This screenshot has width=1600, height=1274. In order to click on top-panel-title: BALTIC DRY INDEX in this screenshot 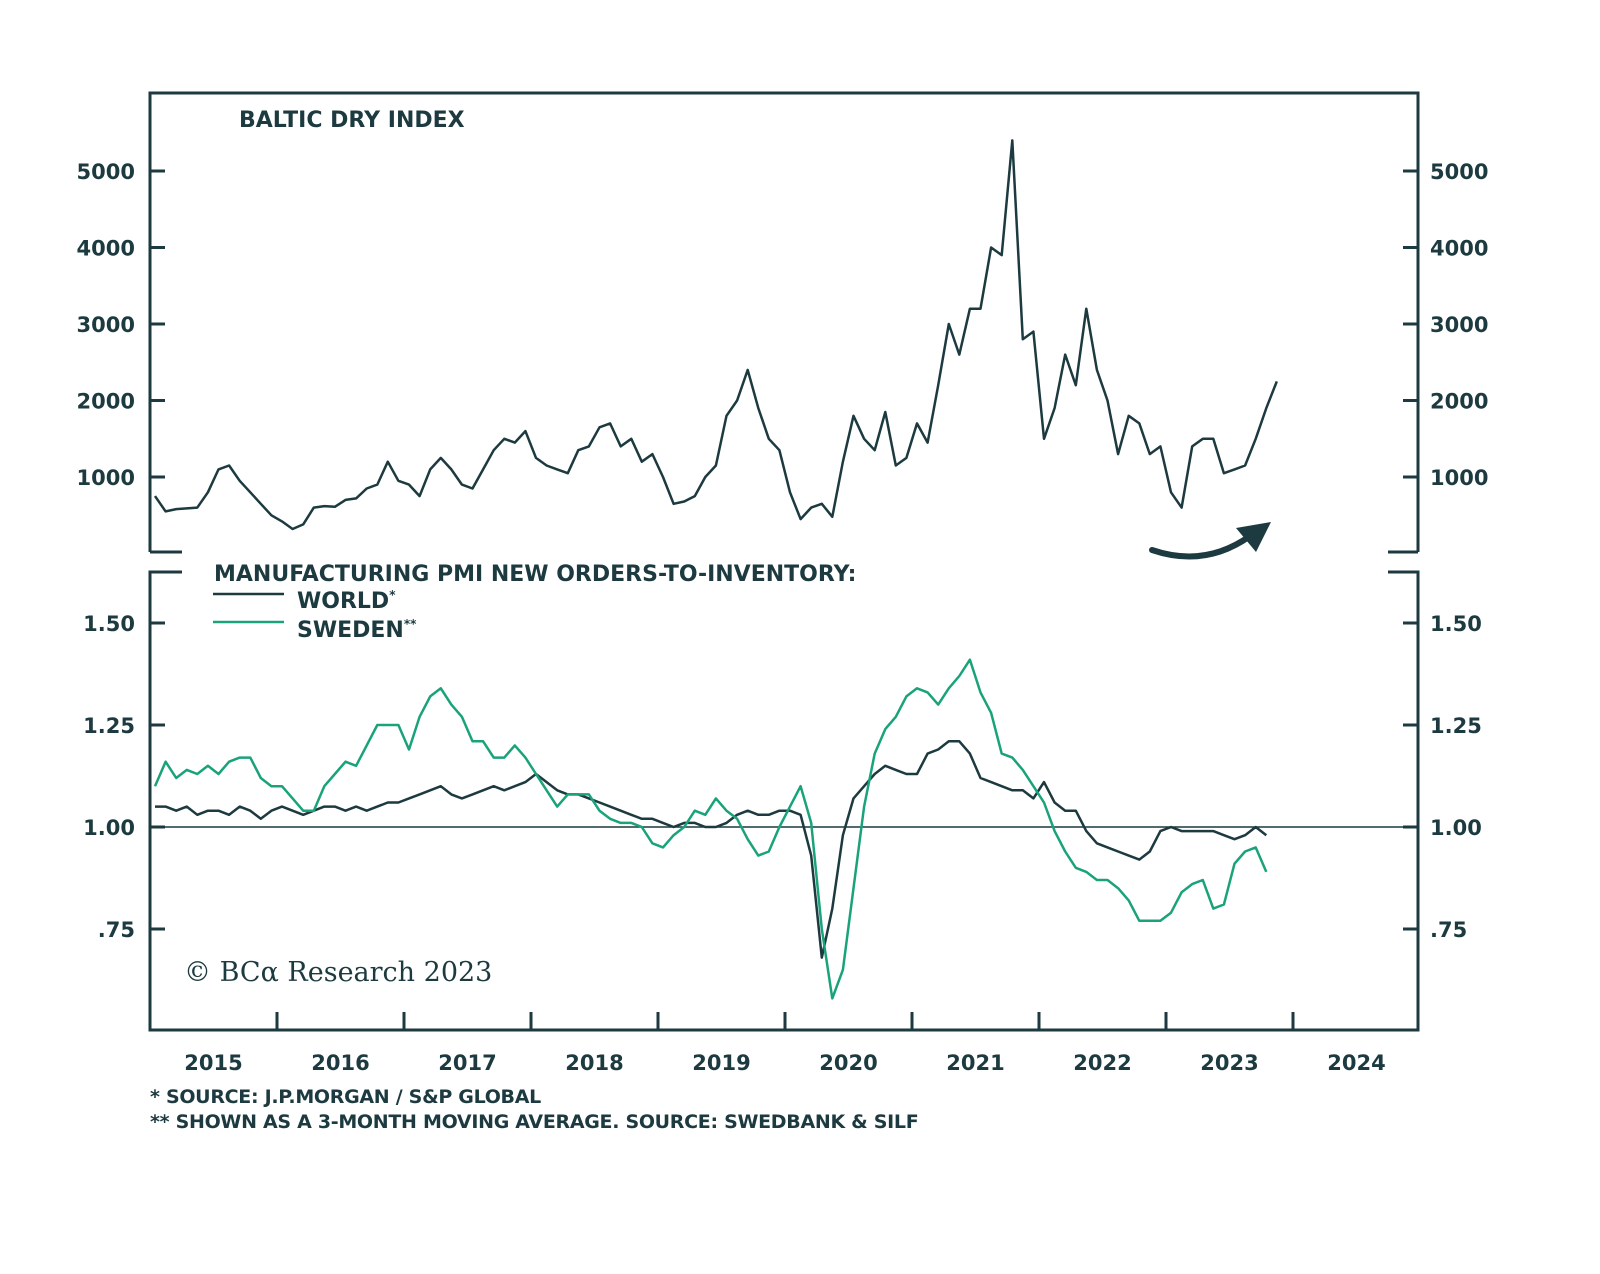, I will do `click(352, 120)`.